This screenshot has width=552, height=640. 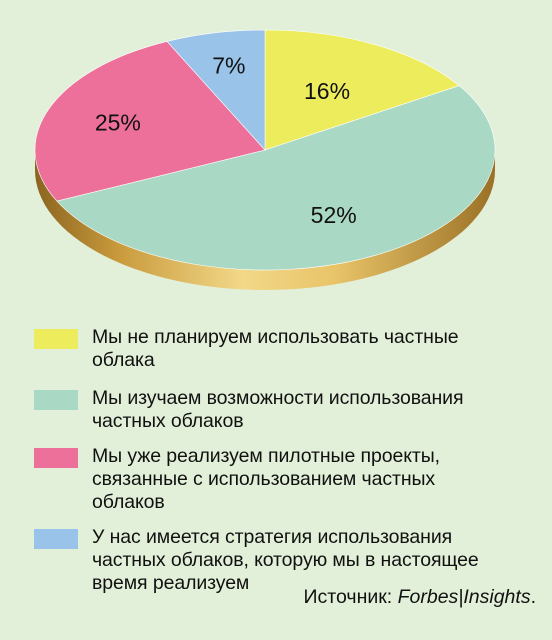 I want to click on pie-slice-not-planning, so click(x=362, y=90).